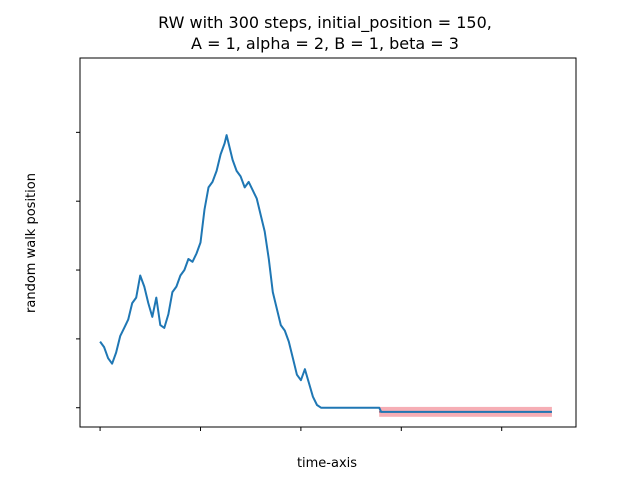 The height and width of the screenshot is (480, 640). Describe the element at coordinates (31, 243) in the screenshot. I see `y-axis-label: random walk position` at that location.